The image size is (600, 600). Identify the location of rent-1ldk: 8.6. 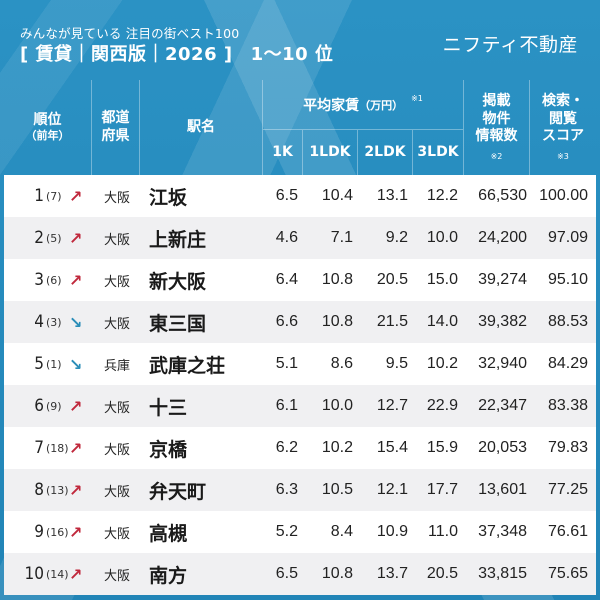
(341, 363).